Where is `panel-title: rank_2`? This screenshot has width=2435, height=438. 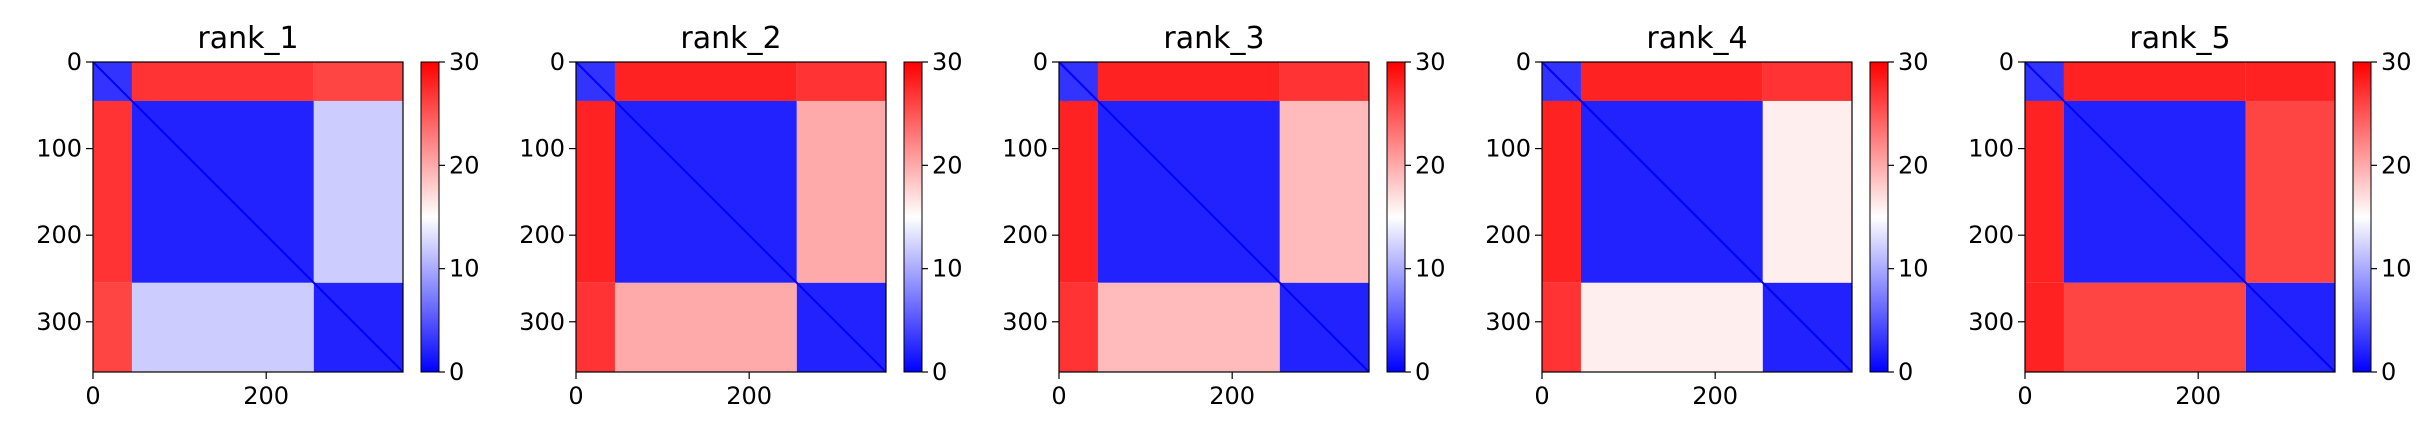
panel-title: rank_2 is located at coordinates (730, 38).